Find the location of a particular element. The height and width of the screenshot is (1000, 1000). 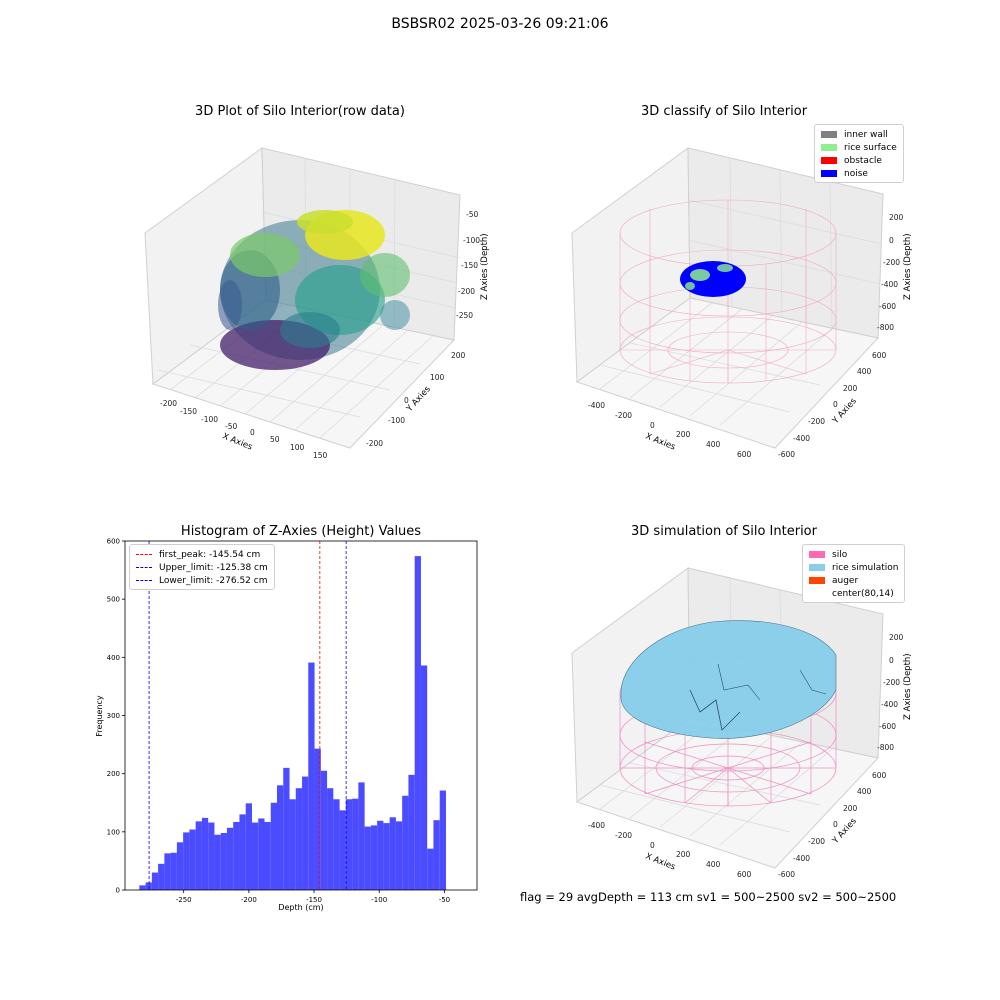

legend-item-silo: silo is located at coordinates (853, 554).